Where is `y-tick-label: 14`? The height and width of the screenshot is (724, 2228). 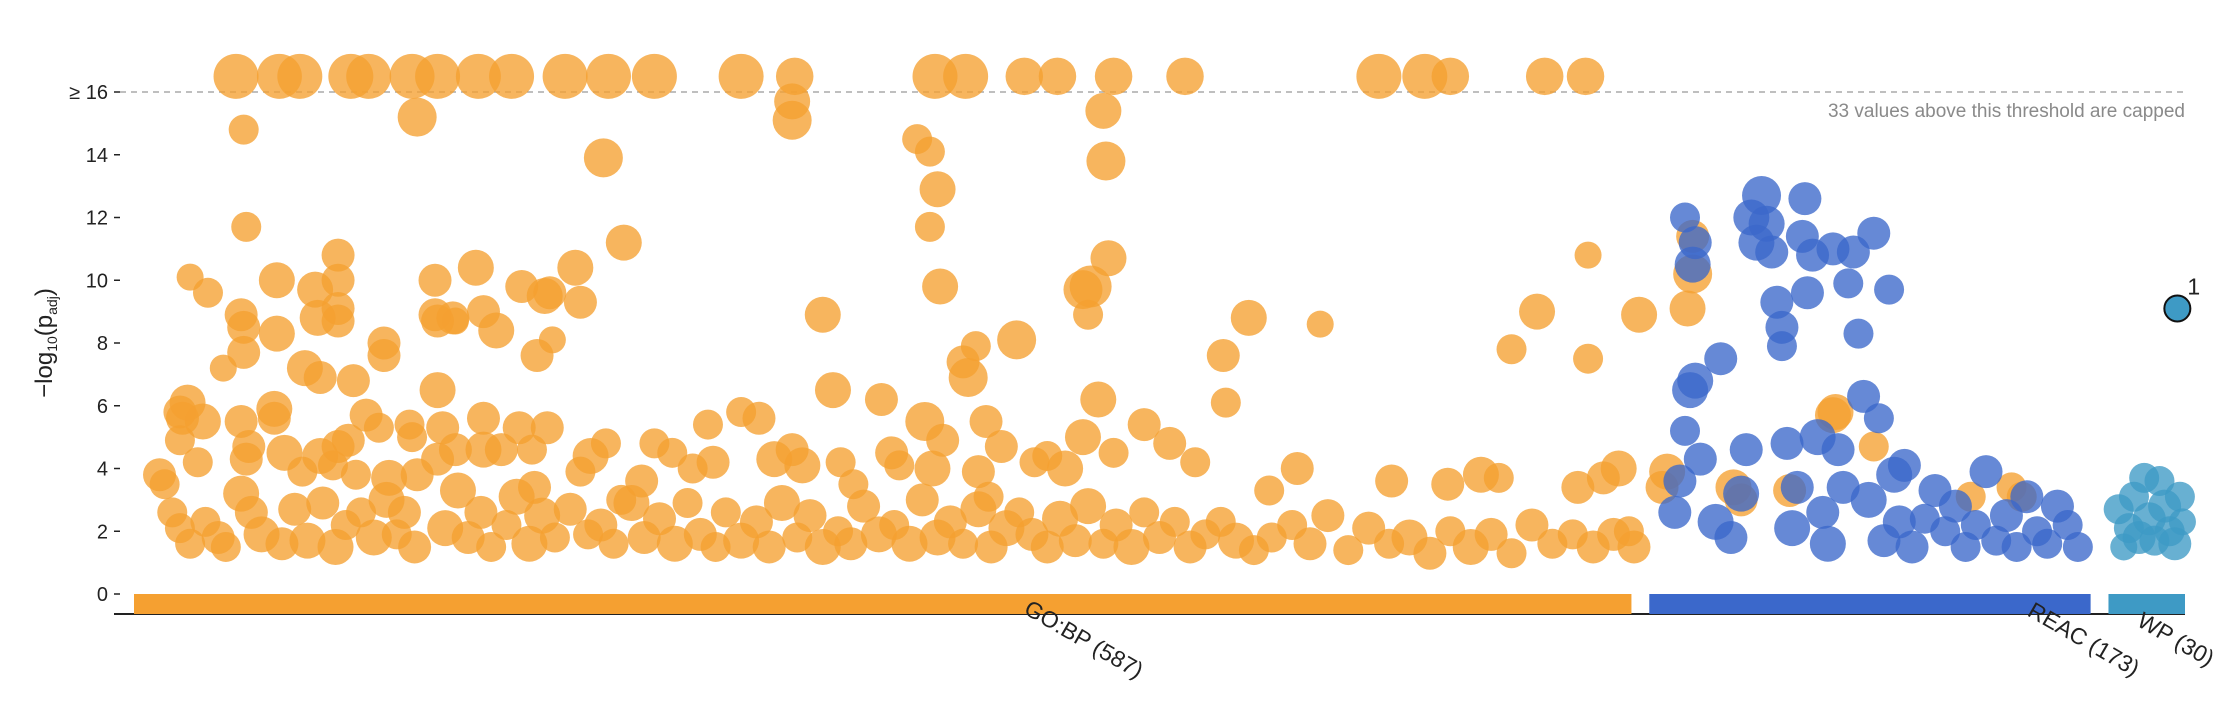
y-tick-label: 14 is located at coordinates (97, 156).